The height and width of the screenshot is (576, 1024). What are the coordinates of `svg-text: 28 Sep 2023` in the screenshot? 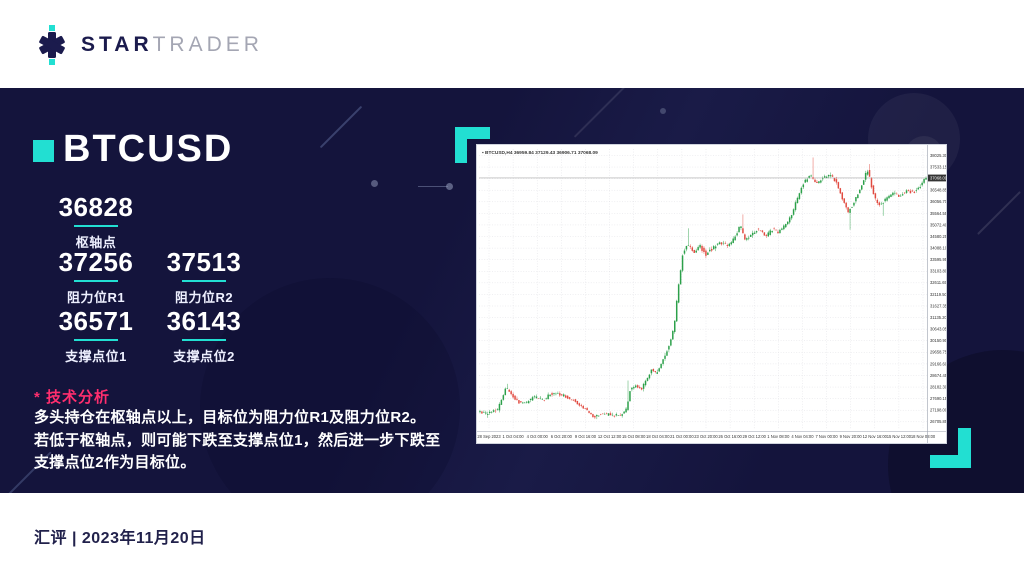 It's located at (489, 436).